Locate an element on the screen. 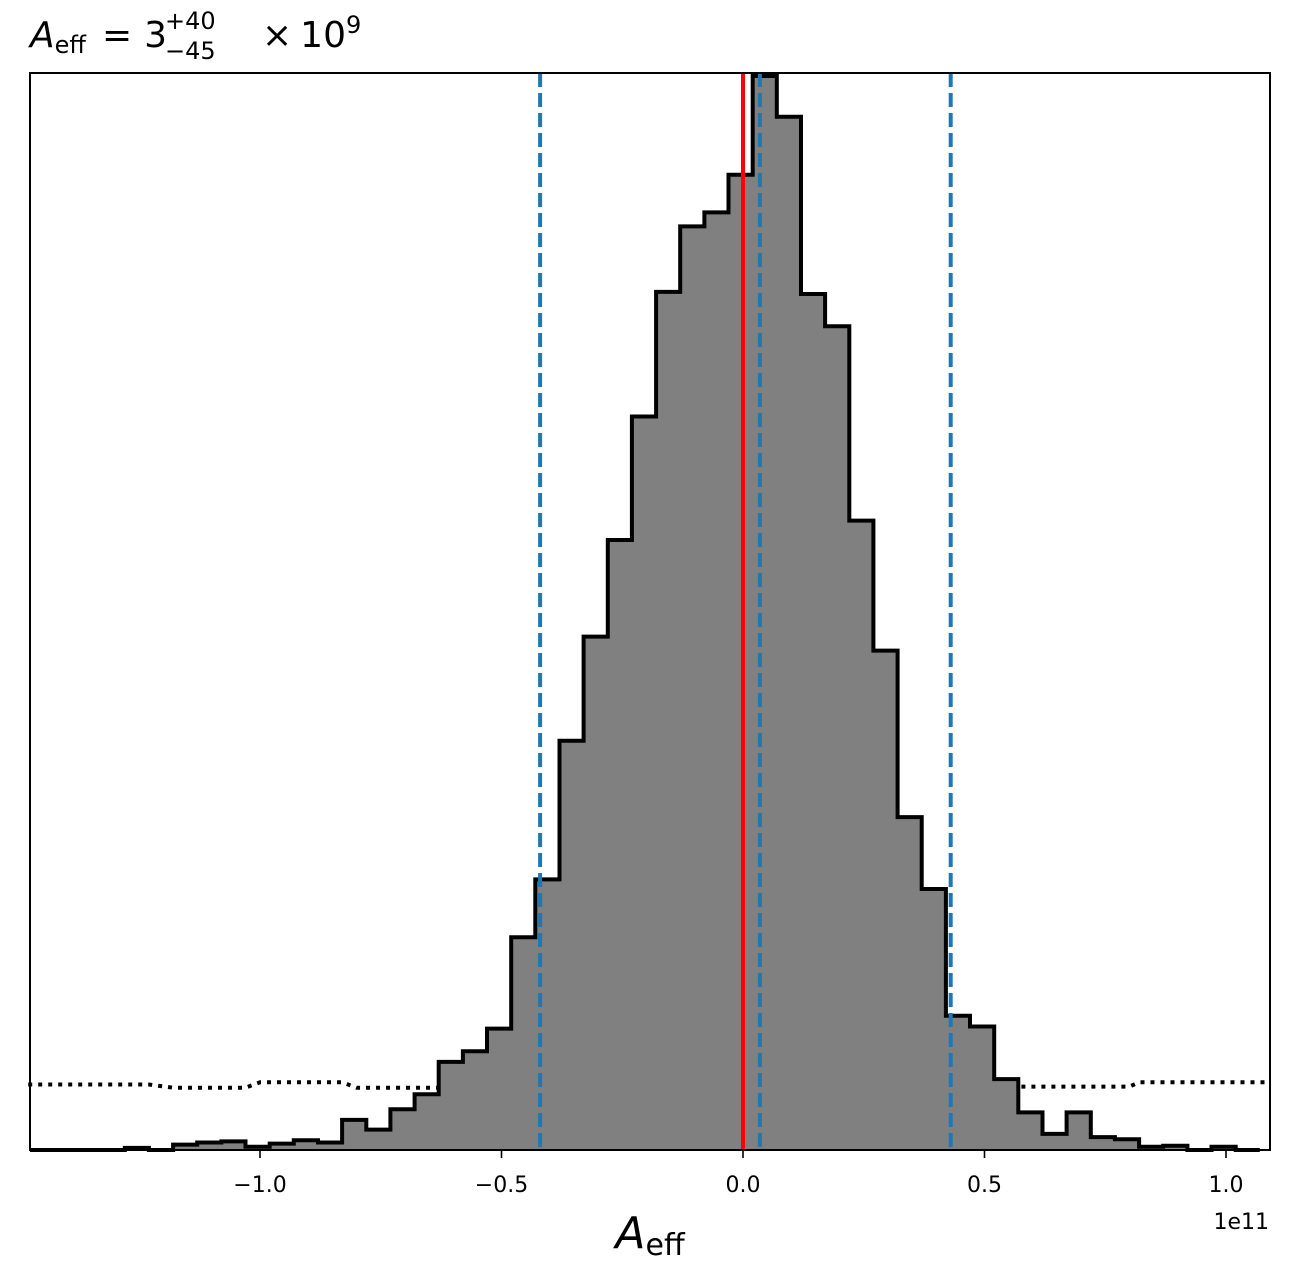 The image size is (1289, 1278). x-tick-label: 0.5 is located at coordinates (984, 1185).